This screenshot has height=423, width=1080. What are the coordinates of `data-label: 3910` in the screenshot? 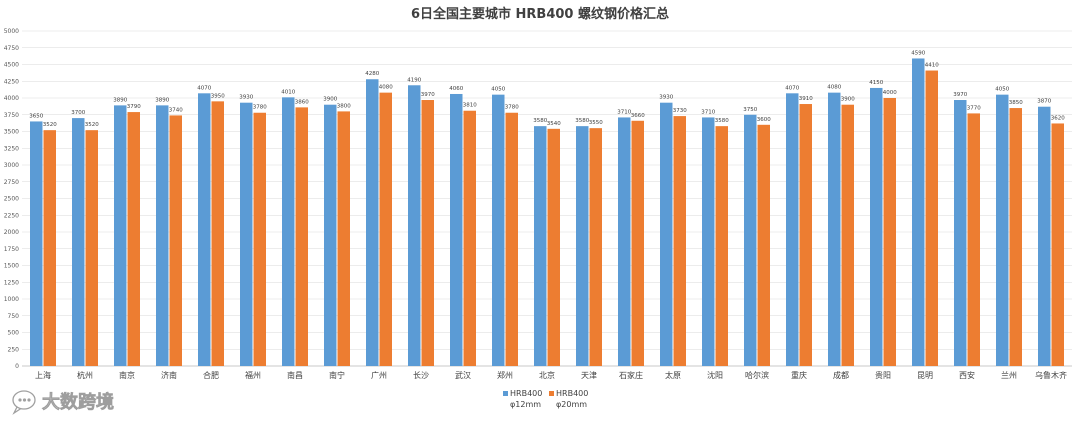 It's located at (806, 99).